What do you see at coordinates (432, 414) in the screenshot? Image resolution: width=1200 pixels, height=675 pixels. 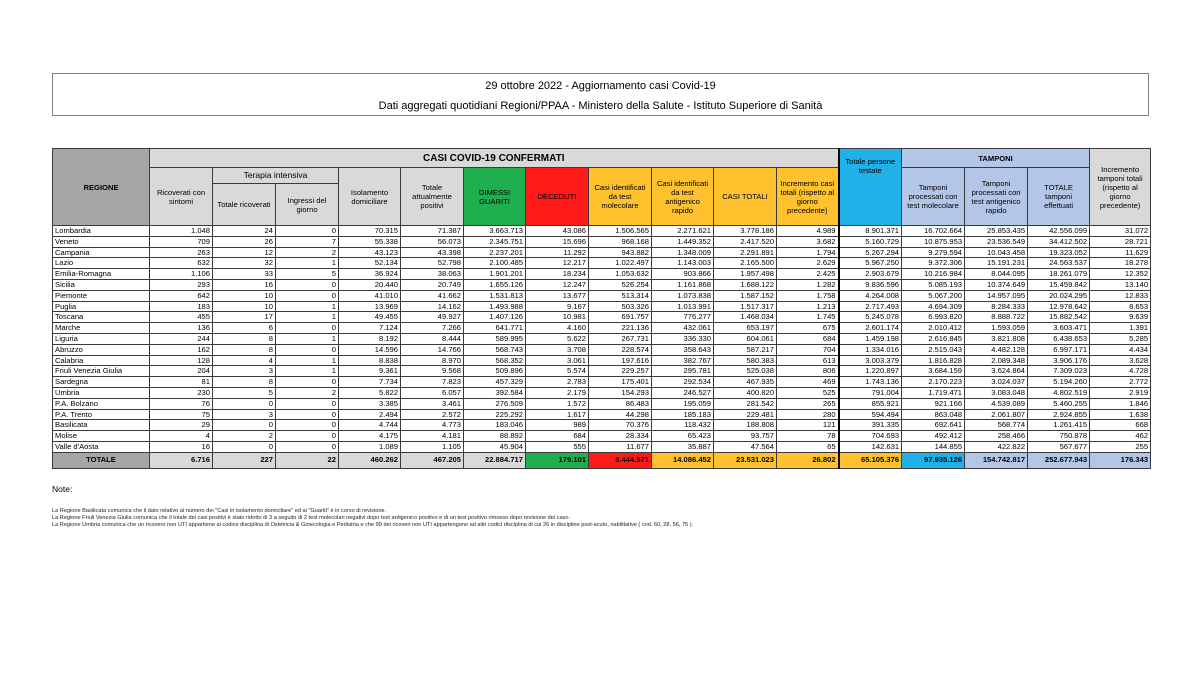 I see `value-cell: 2.572` at bounding box center [432, 414].